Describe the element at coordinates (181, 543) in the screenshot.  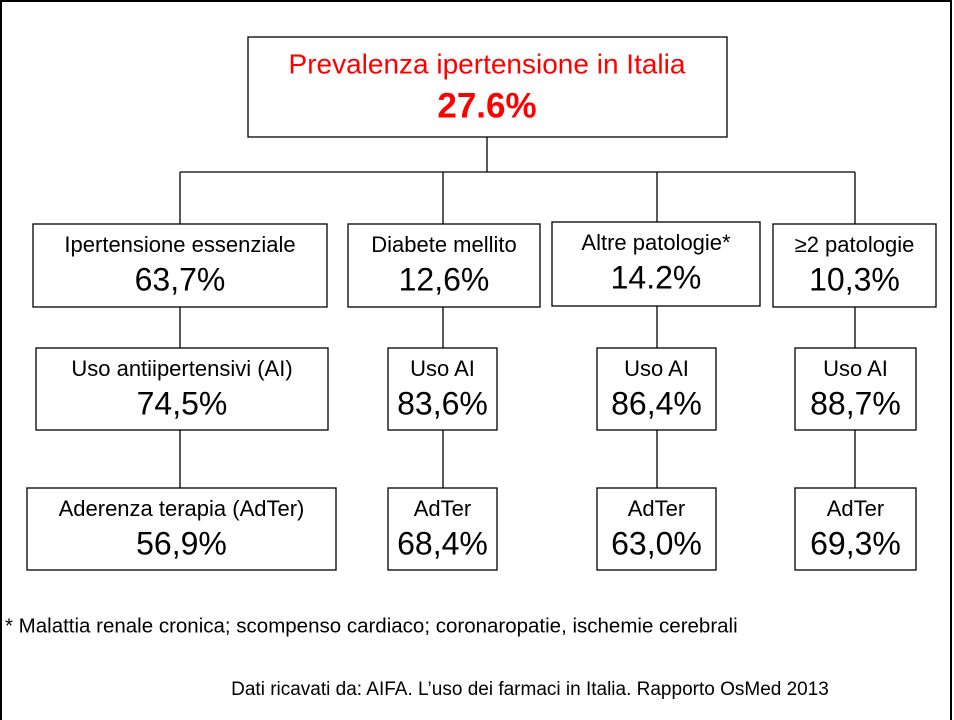
I see `box-value: 56,9%` at that location.